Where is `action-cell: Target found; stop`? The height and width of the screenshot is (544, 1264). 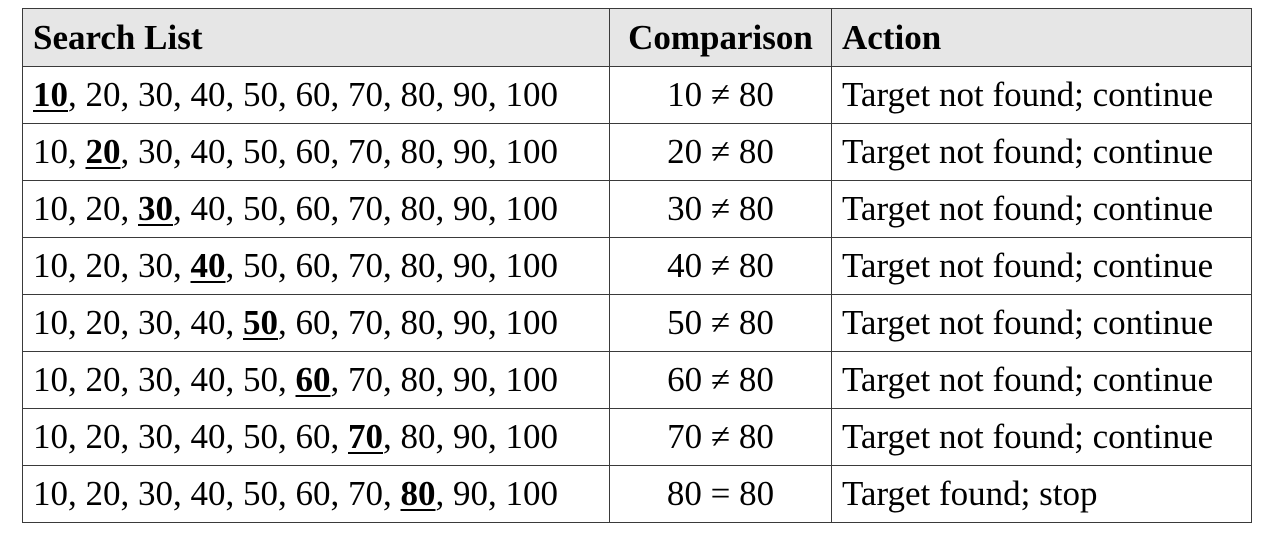 action-cell: Target found; stop is located at coordinates (1041, 494).